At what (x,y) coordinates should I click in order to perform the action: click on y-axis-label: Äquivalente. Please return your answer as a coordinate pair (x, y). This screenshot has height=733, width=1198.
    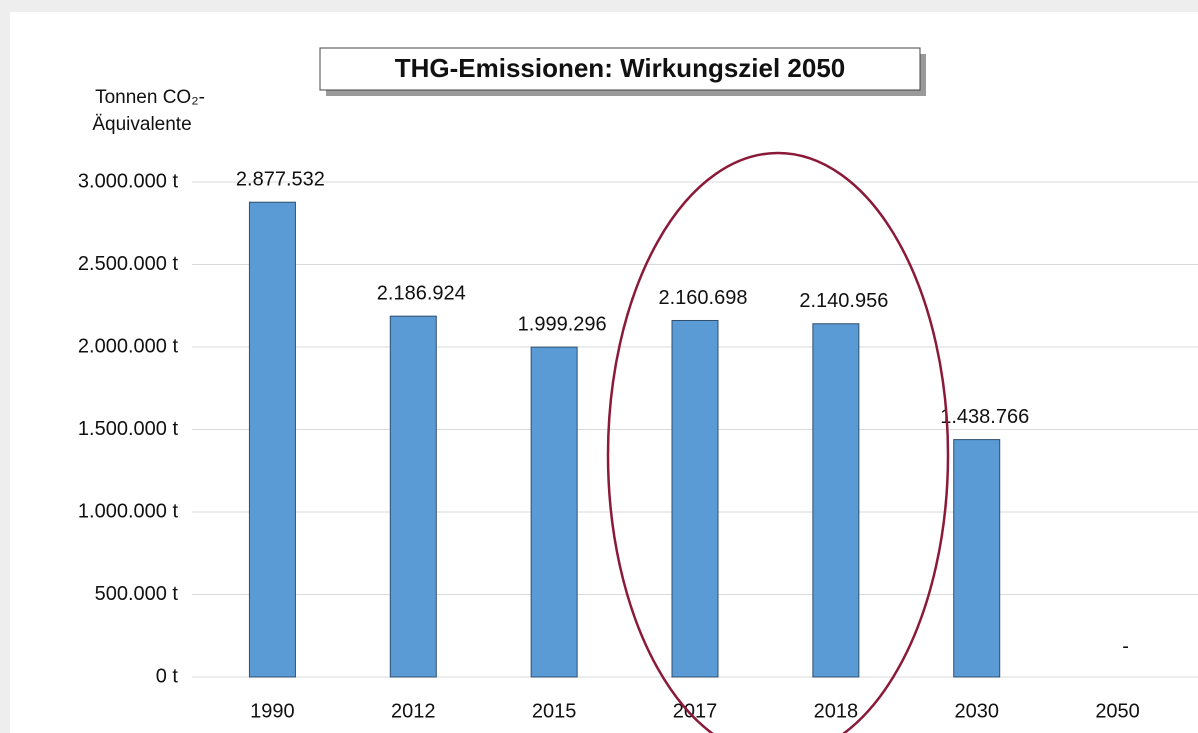
    Looking at the image, I should click on (141, 124).